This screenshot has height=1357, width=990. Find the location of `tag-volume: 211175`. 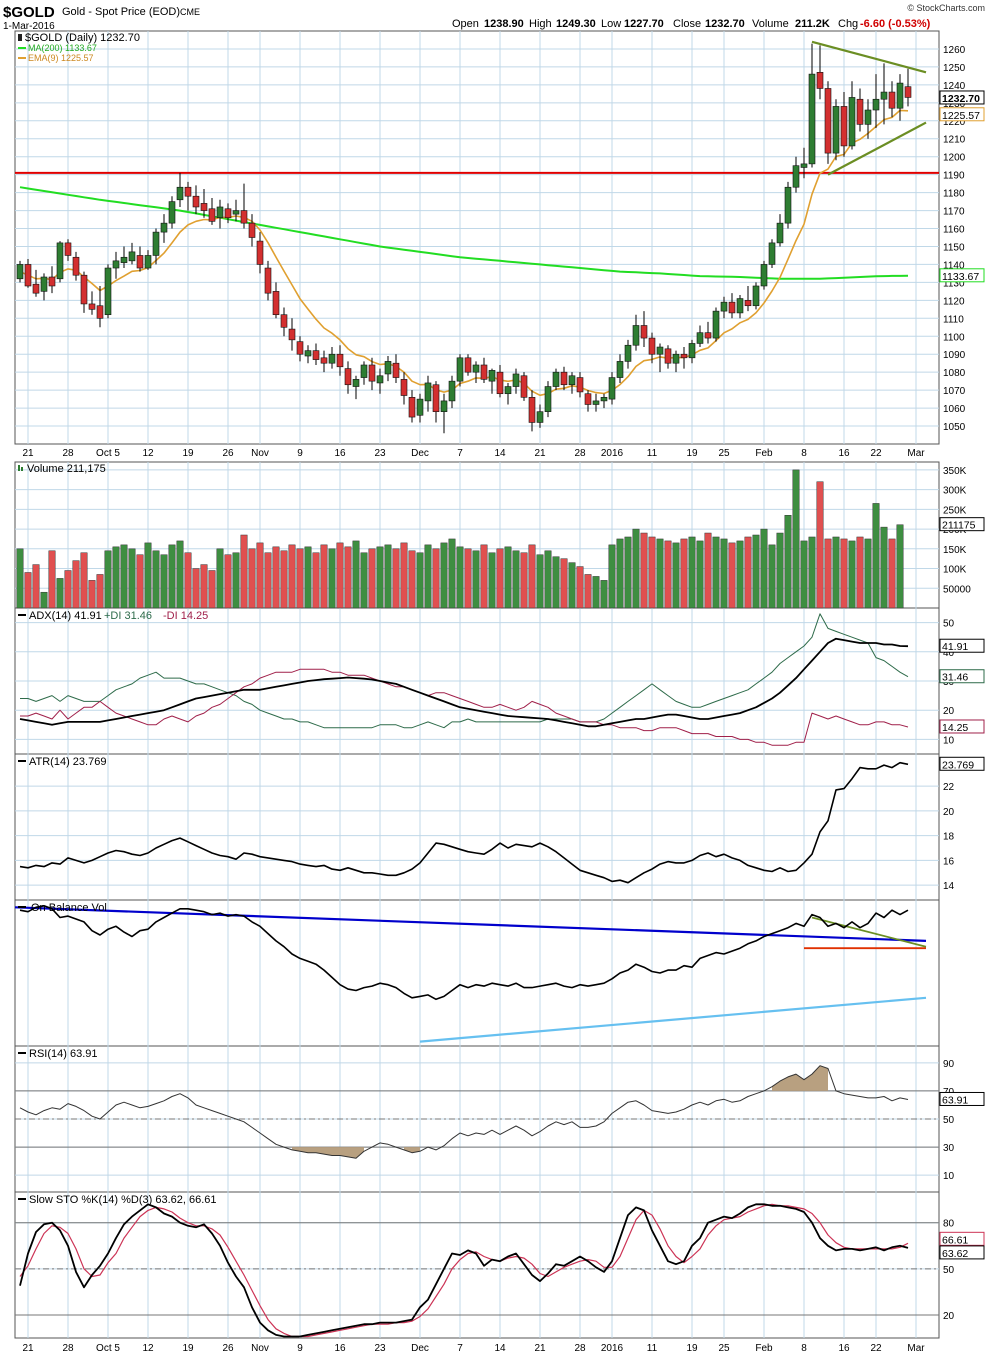

tag-volume: 211175 is located at coordinates (962, 524).